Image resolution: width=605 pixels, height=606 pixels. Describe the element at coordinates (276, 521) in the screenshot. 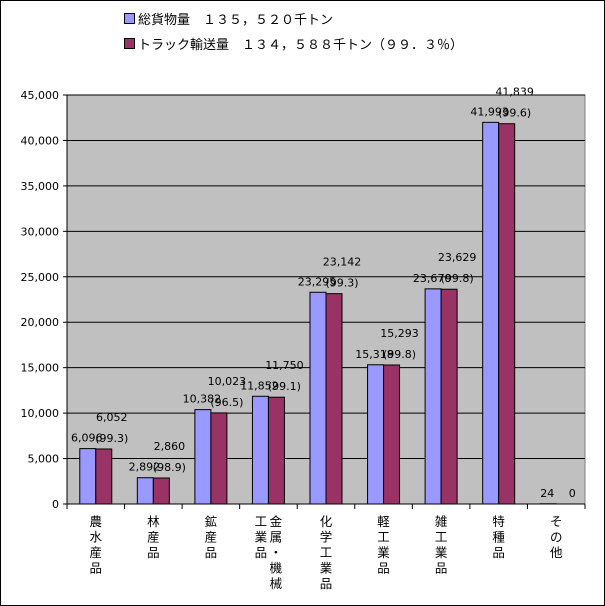

I see `category-label-char: 金` at that location.